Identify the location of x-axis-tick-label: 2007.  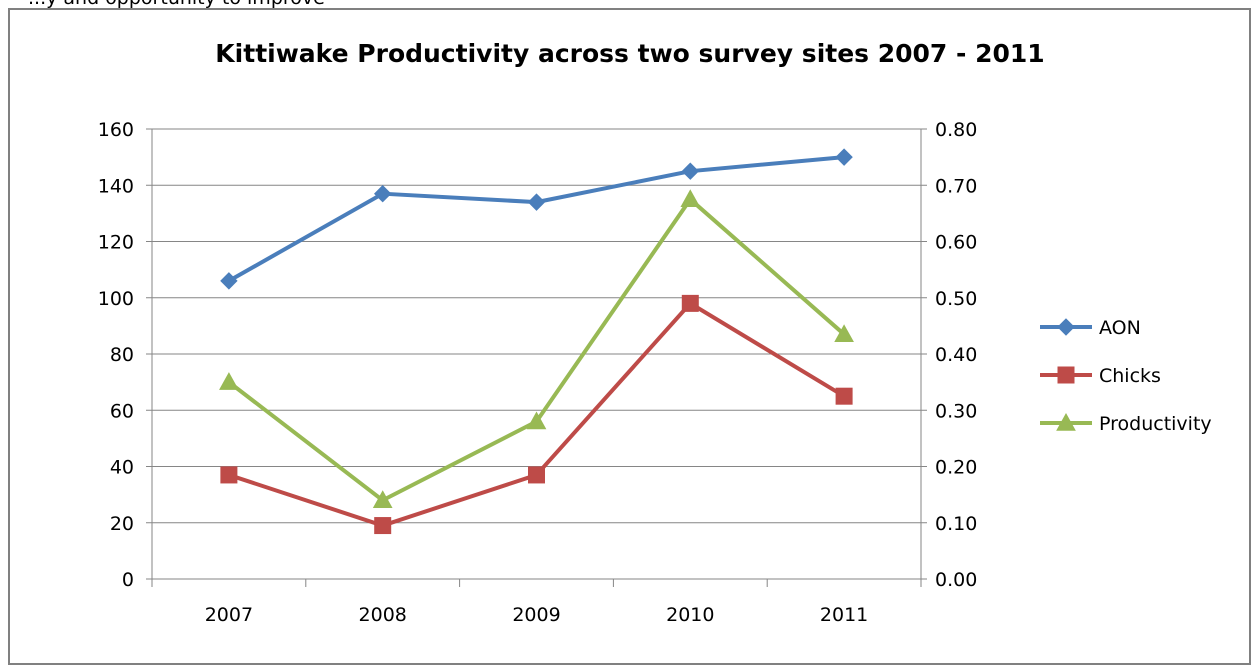
(229, 615).